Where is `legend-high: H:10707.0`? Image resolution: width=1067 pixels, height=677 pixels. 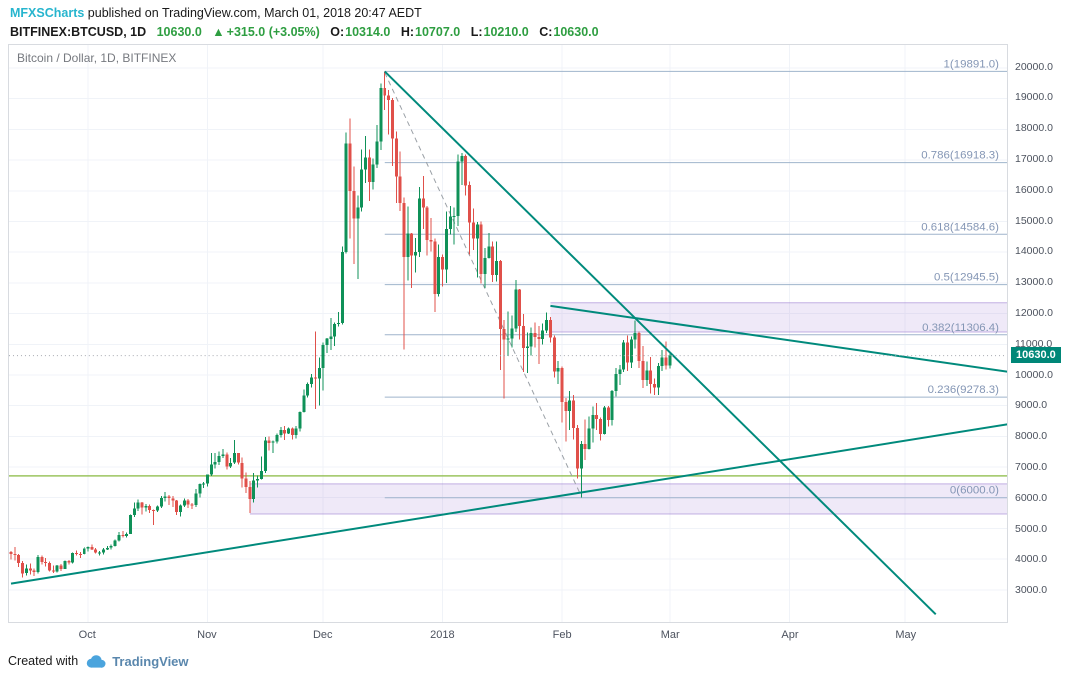
legend-high: H:10707.0 is located at coordinates (430, 32).